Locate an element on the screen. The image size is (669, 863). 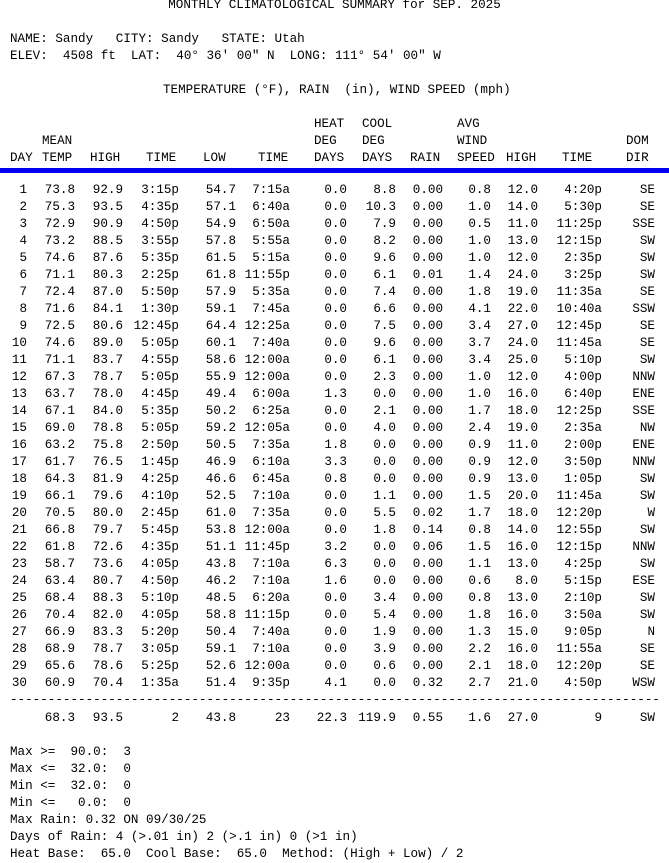
cell-dom-dir: NNW is located at coordinates (643, 462).